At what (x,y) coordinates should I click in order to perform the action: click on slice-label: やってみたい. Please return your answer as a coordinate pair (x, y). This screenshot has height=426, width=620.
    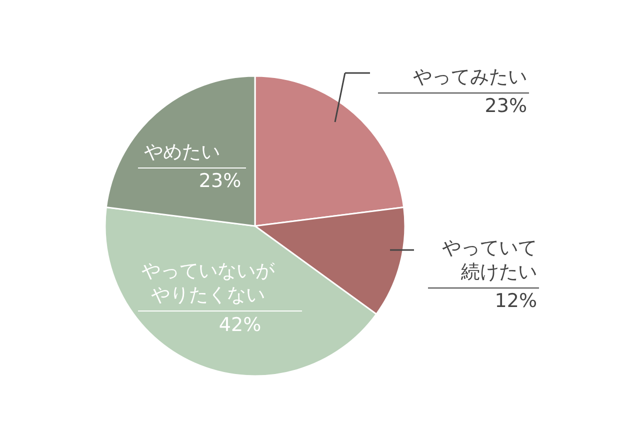
    Looking at the image, I should click on (470, 77).